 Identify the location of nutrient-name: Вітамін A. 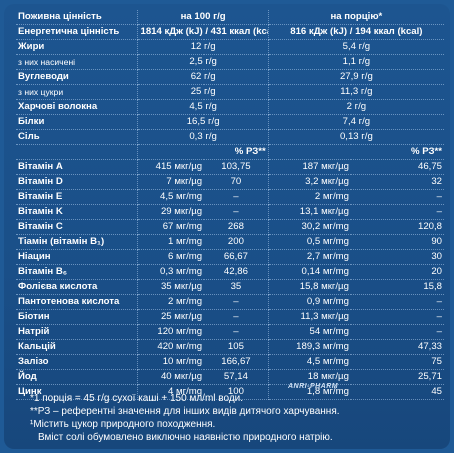
(77, 167).